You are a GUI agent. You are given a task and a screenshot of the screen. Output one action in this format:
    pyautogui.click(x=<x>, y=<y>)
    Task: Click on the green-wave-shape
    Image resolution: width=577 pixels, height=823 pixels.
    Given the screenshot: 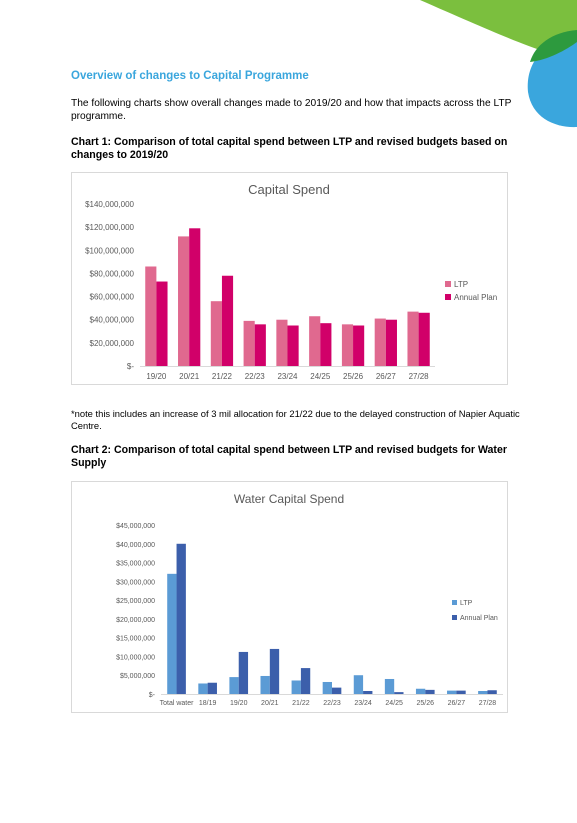 What is the action you would take?
    pyautogui.click(x=498, y=30)
    